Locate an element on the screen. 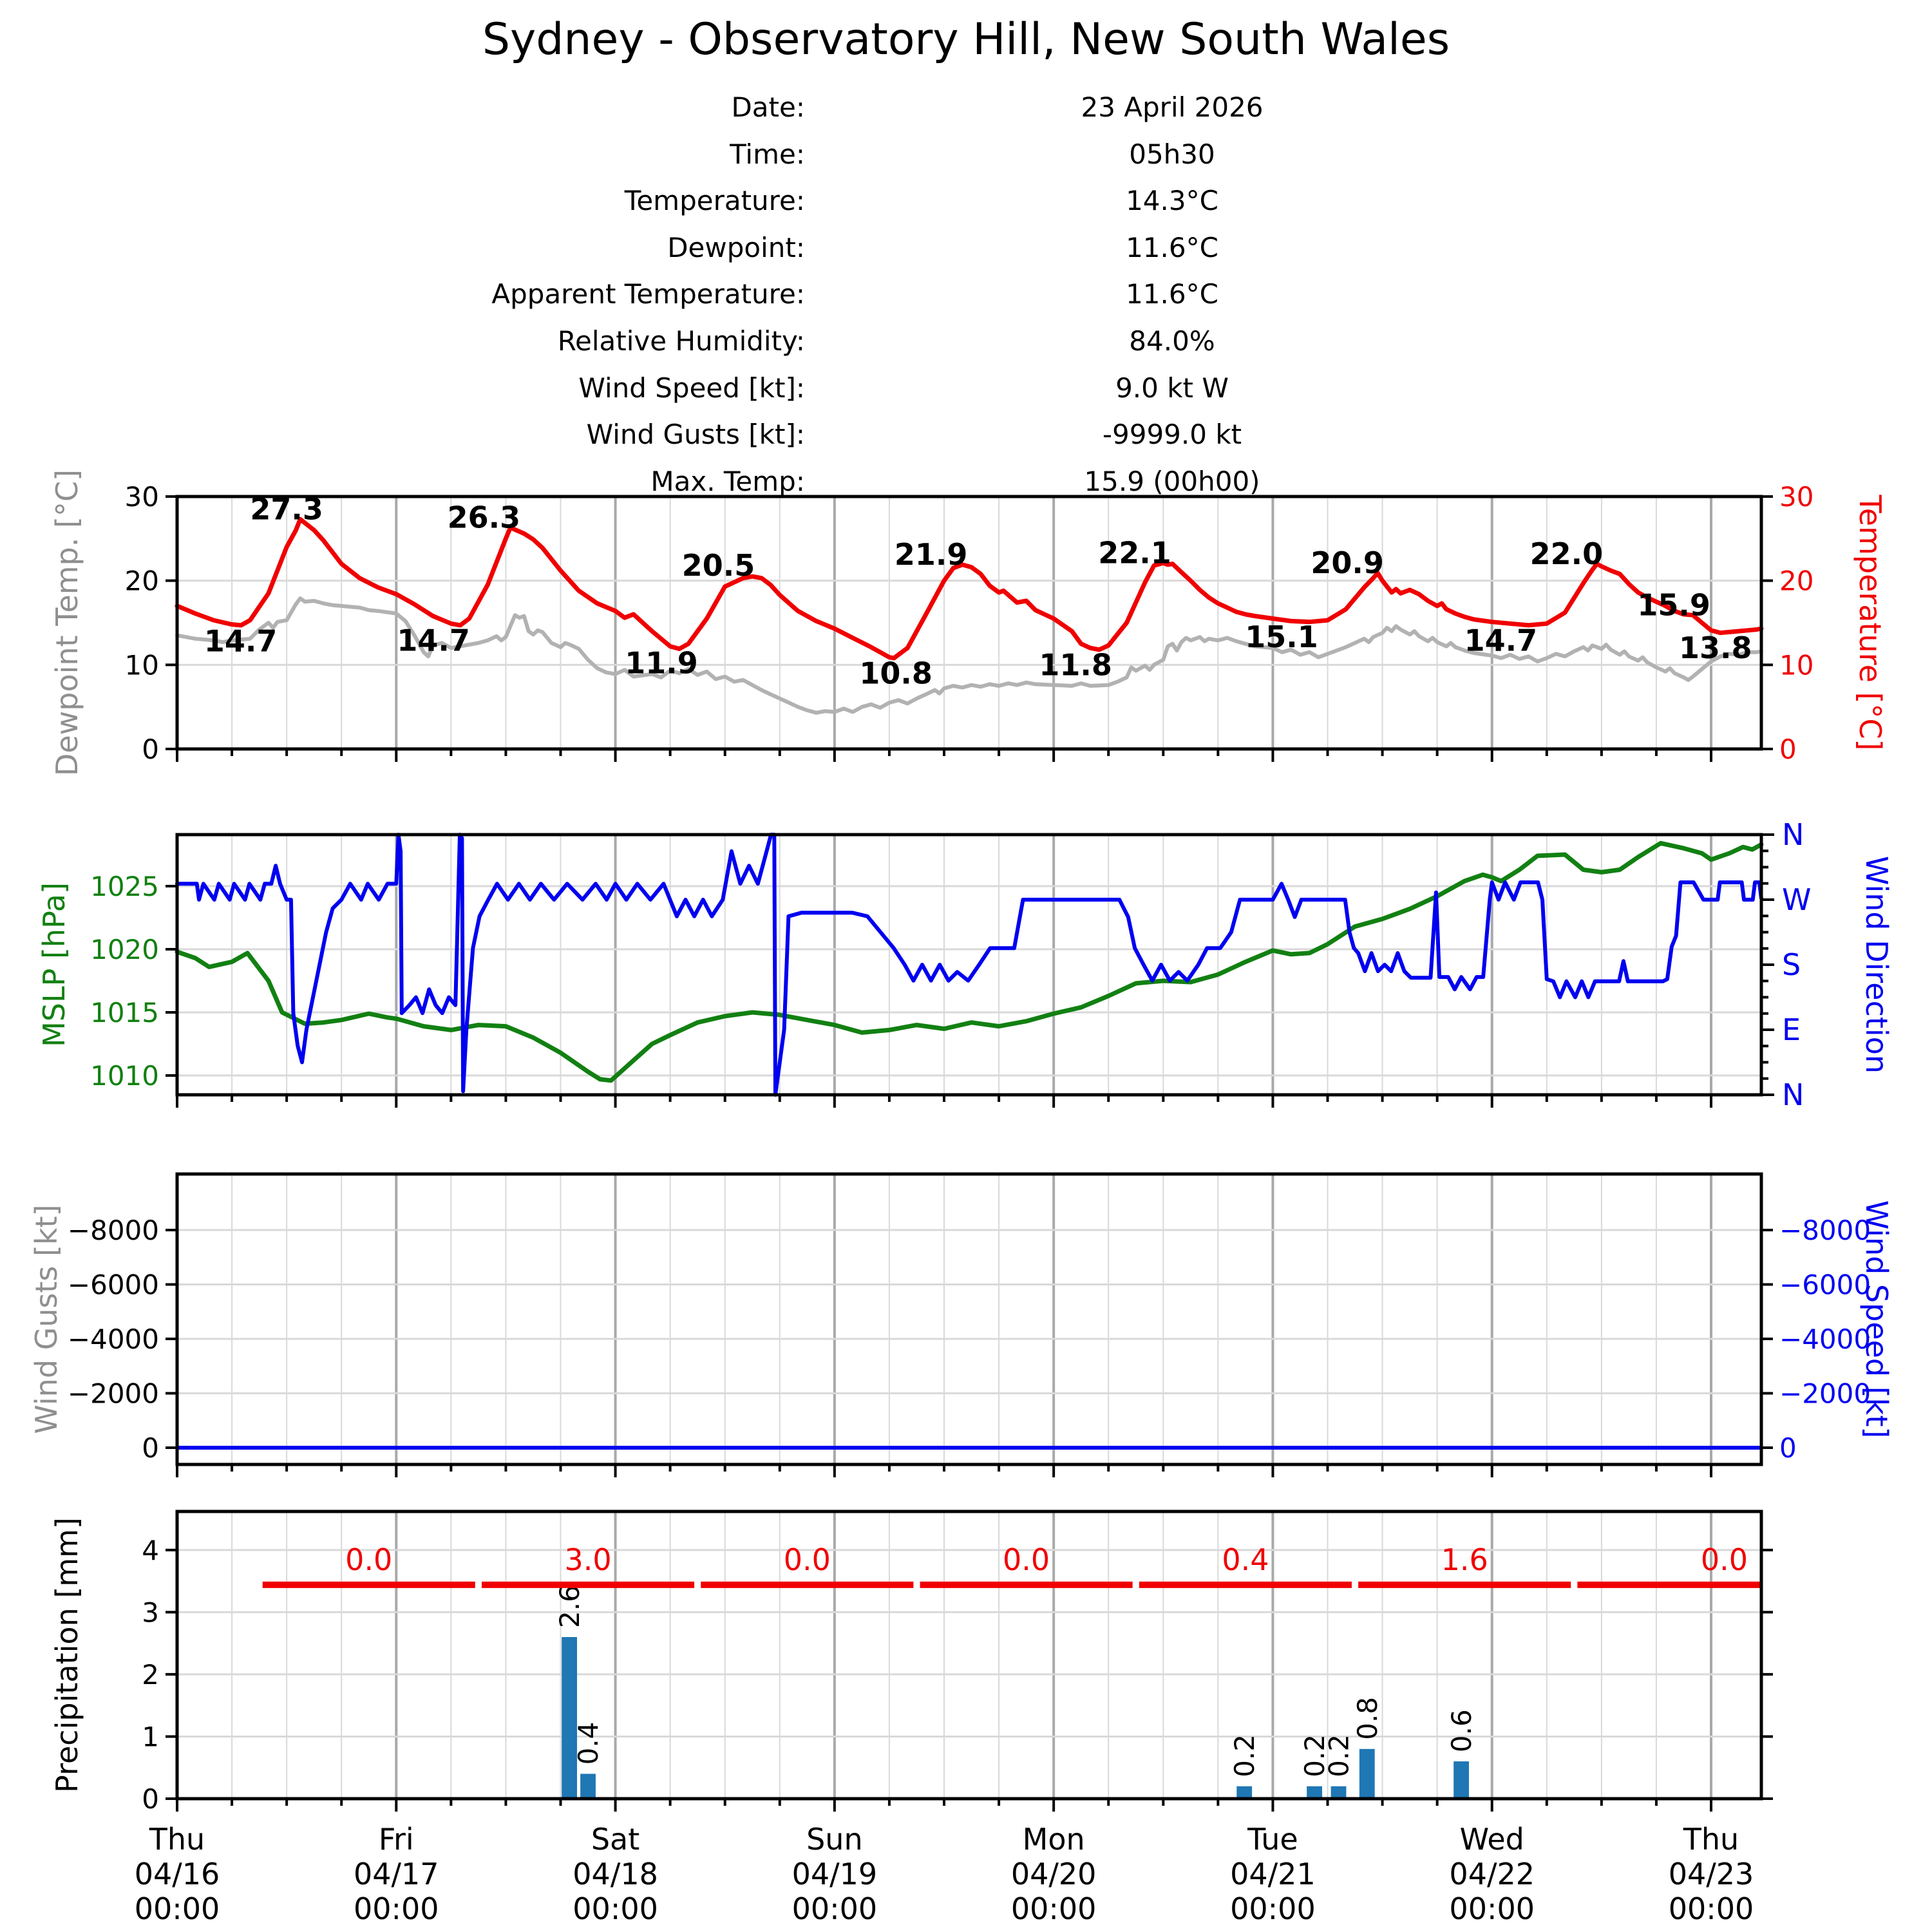 Image resolution: width=1932 pixels, height=1932 pixels. temperature-extreme-annotation: 27.3 is located at coordinates (286, 510).